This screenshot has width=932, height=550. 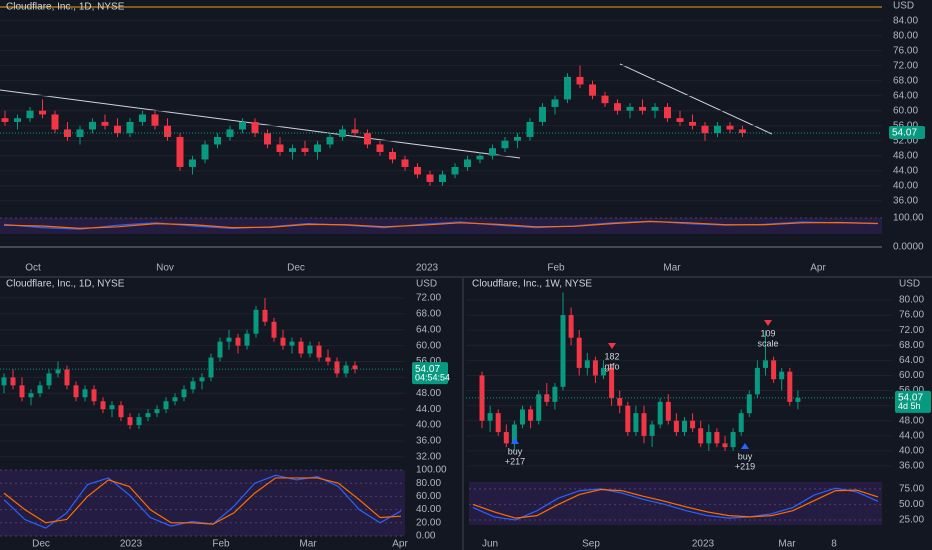 I want to click on annotation-text: scale, so click(x=767, y=343).